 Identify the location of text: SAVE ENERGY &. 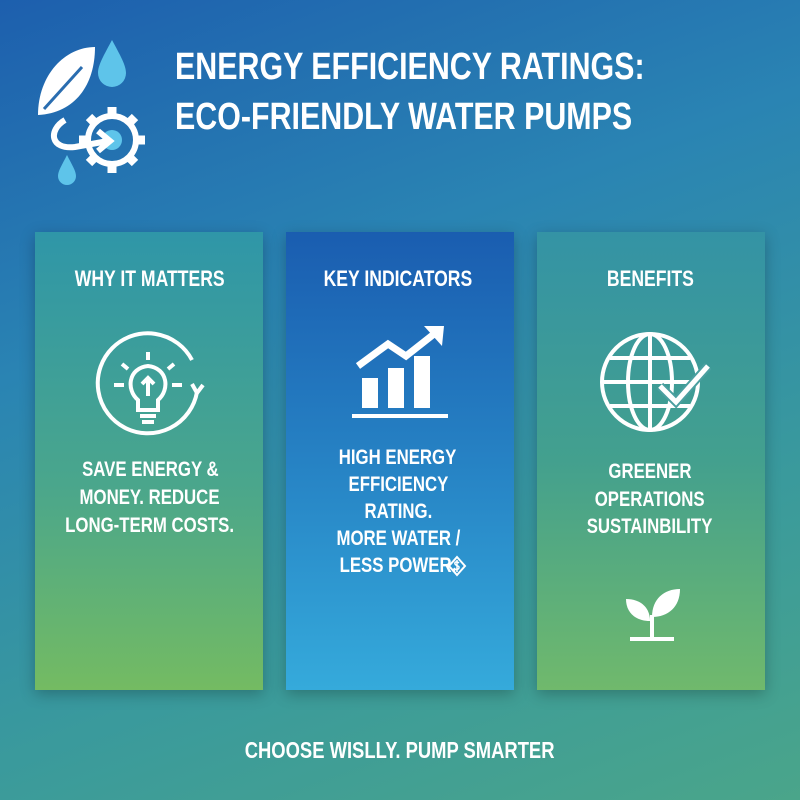
(150, 469).